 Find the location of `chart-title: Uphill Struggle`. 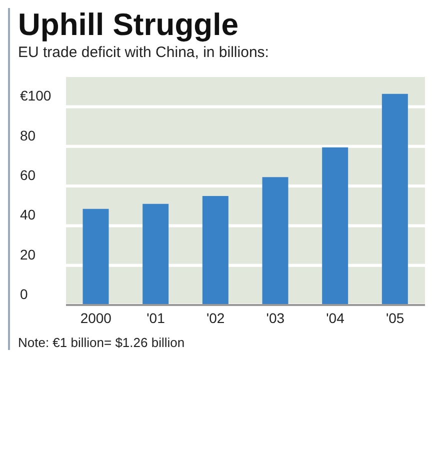

chart-title: Uphill Struggle is located at coordinates (129, 24).